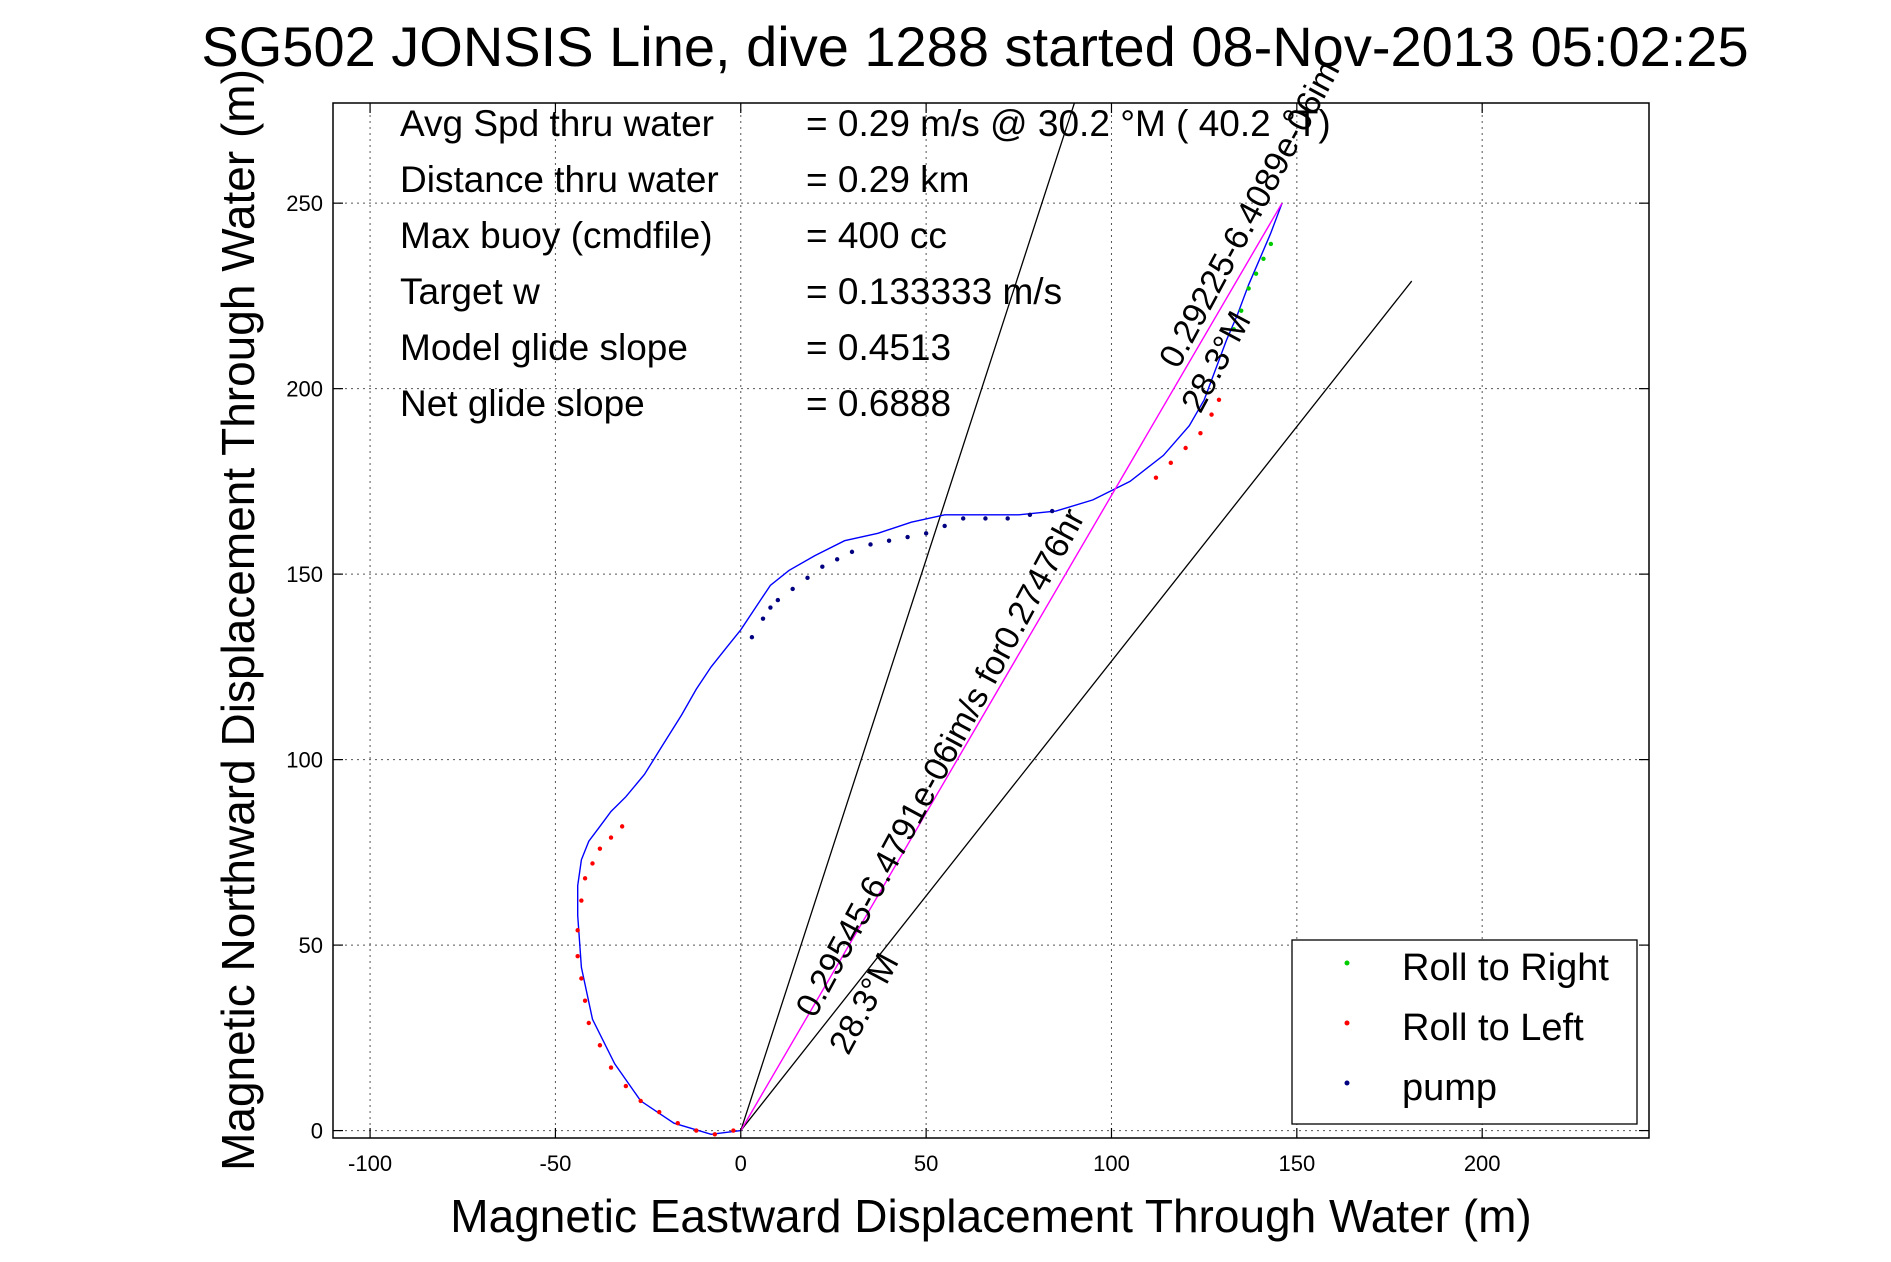 Image resolution: width=1891 pixels, height=1262 pixels. I want to click on stat-label: Avg Spd thru water, so click(557, 123).